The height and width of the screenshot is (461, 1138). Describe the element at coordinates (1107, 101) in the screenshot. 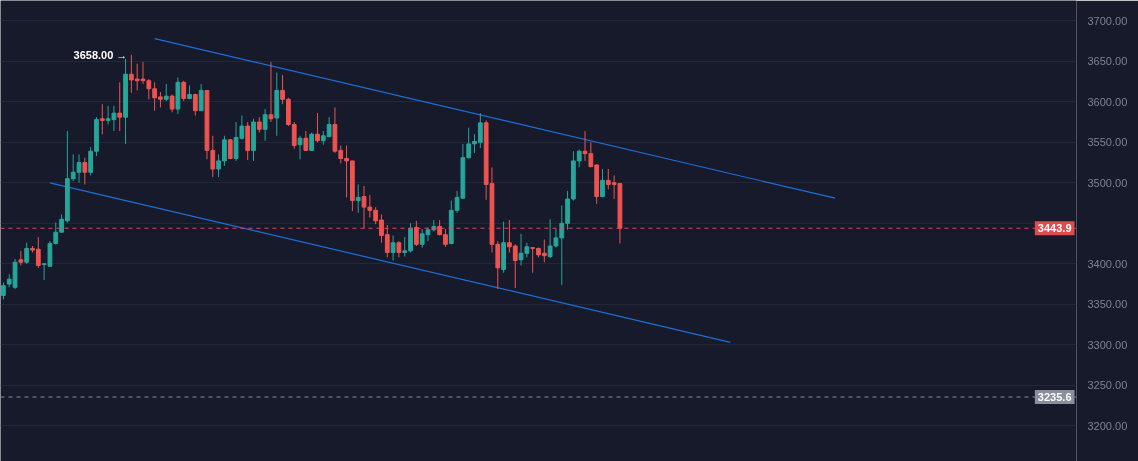

I see `y-tick-label: 3600.00` at that location.